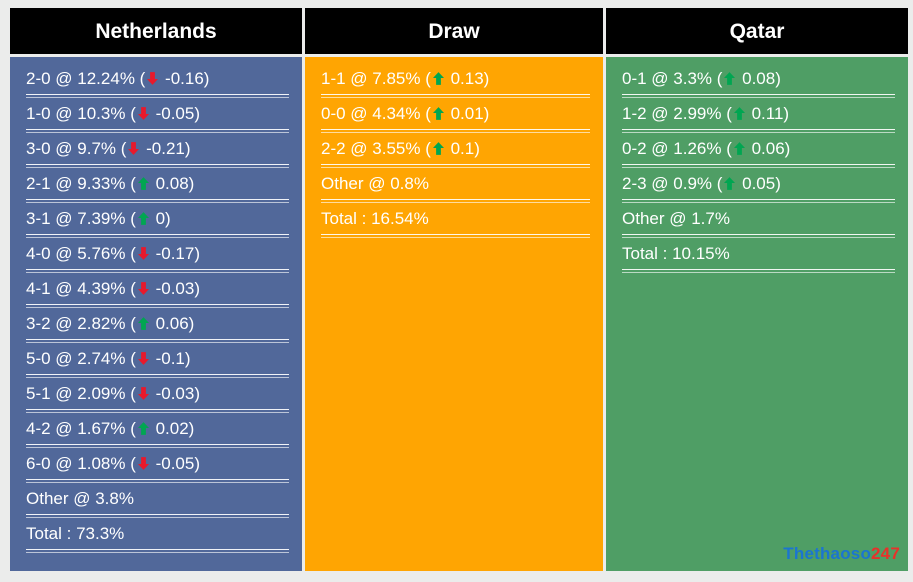  I want to click on row-text: 0-2 @ 1.26% ( 0.06), so click(706, 148).